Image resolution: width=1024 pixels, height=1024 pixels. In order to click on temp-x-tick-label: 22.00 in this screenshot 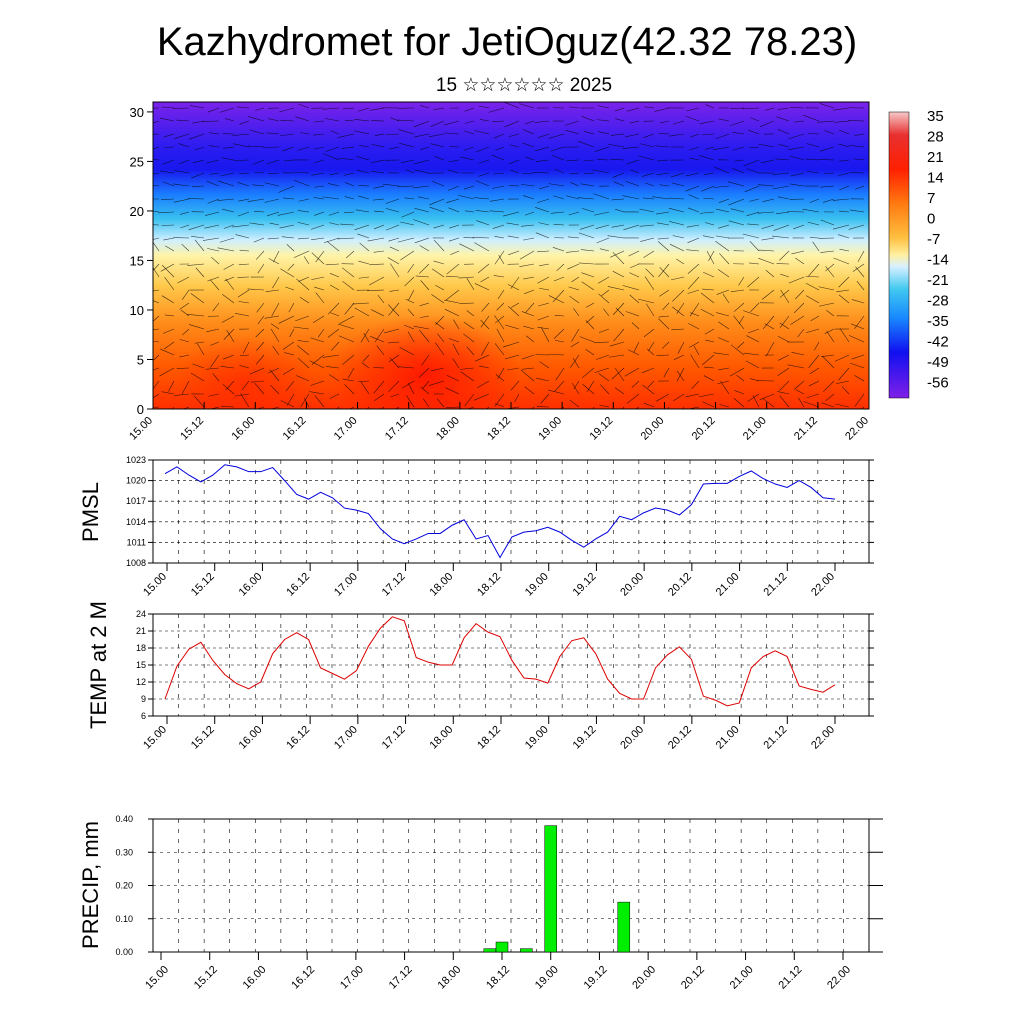, I will do `click(823, 738)`.